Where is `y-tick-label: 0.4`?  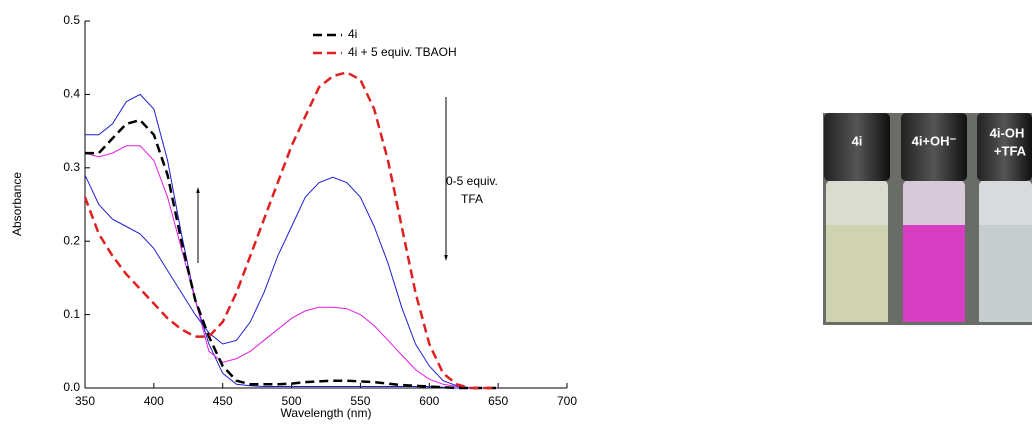 y-tick-label: 0.4 is located at coordinates (71, 94).